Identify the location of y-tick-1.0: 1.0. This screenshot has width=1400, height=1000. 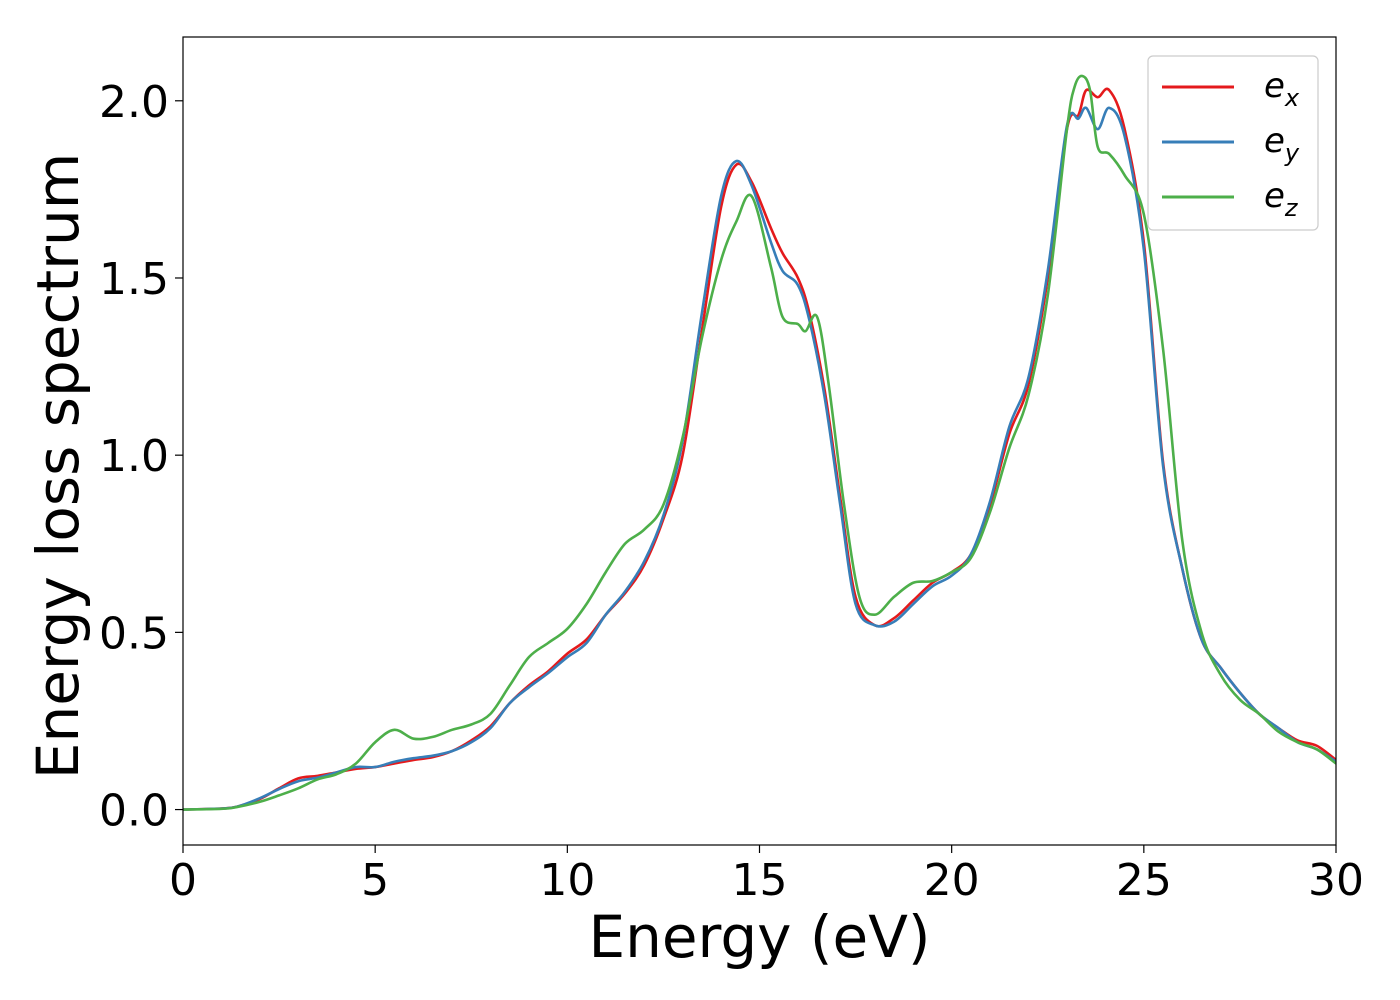
(141, 456).